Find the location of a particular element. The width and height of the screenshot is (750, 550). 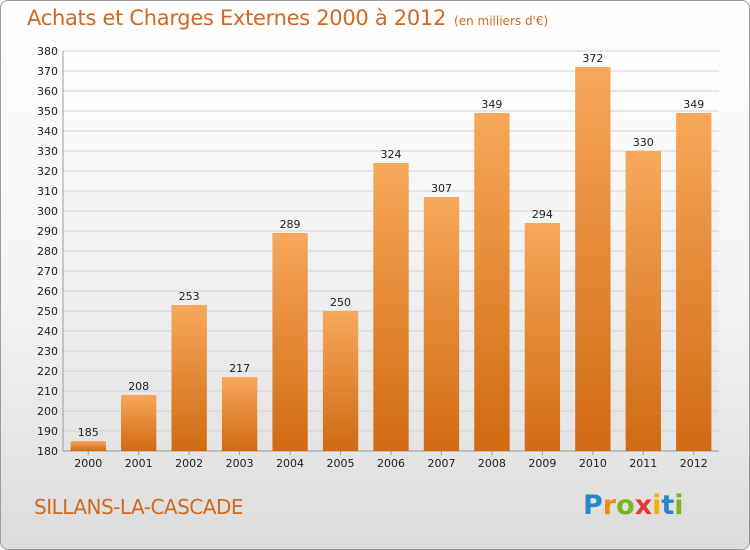

y-tick-label: 310 is located at coordinates (47, 191).